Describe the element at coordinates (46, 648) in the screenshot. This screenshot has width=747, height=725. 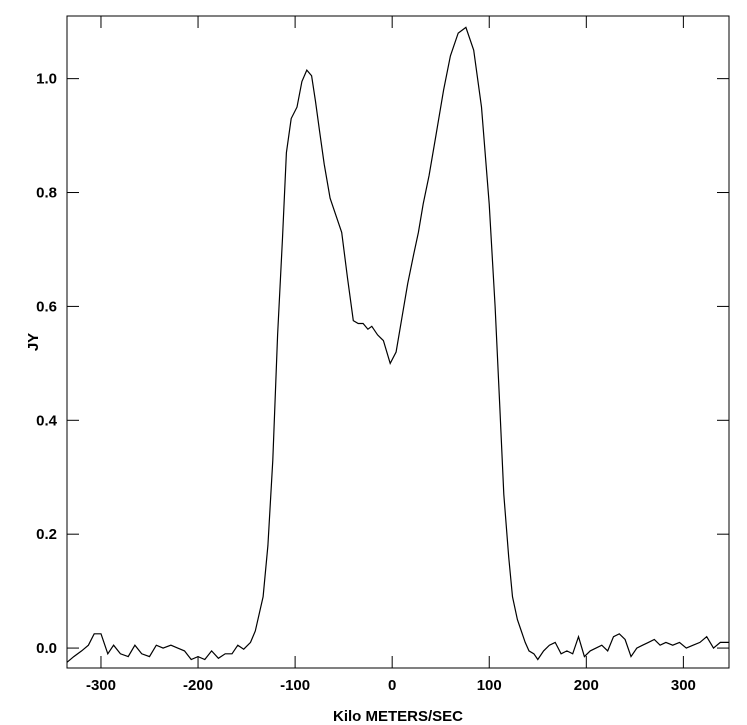
I see `y-tick-label: 0.0` at that location.